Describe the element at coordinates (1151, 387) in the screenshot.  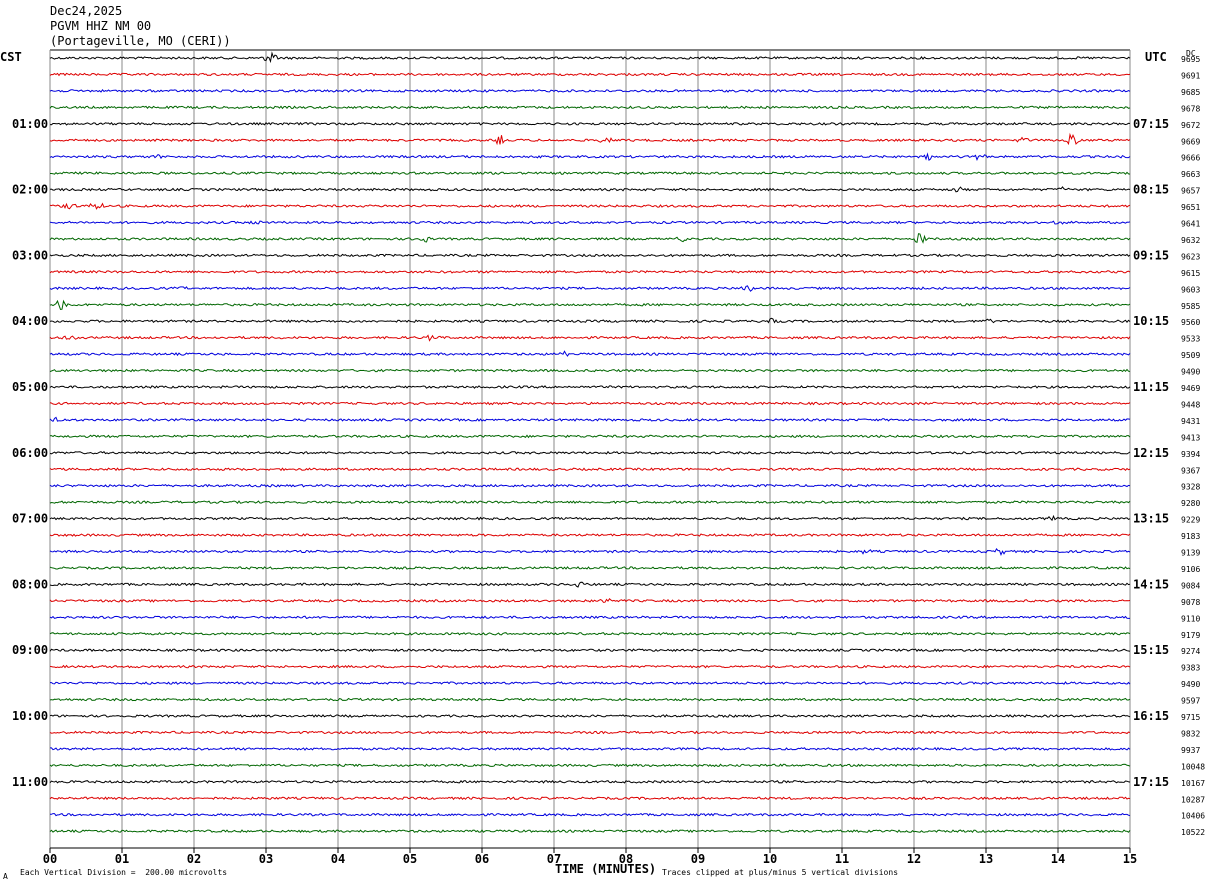
I see `right-hour-label: 11:15` at that location.